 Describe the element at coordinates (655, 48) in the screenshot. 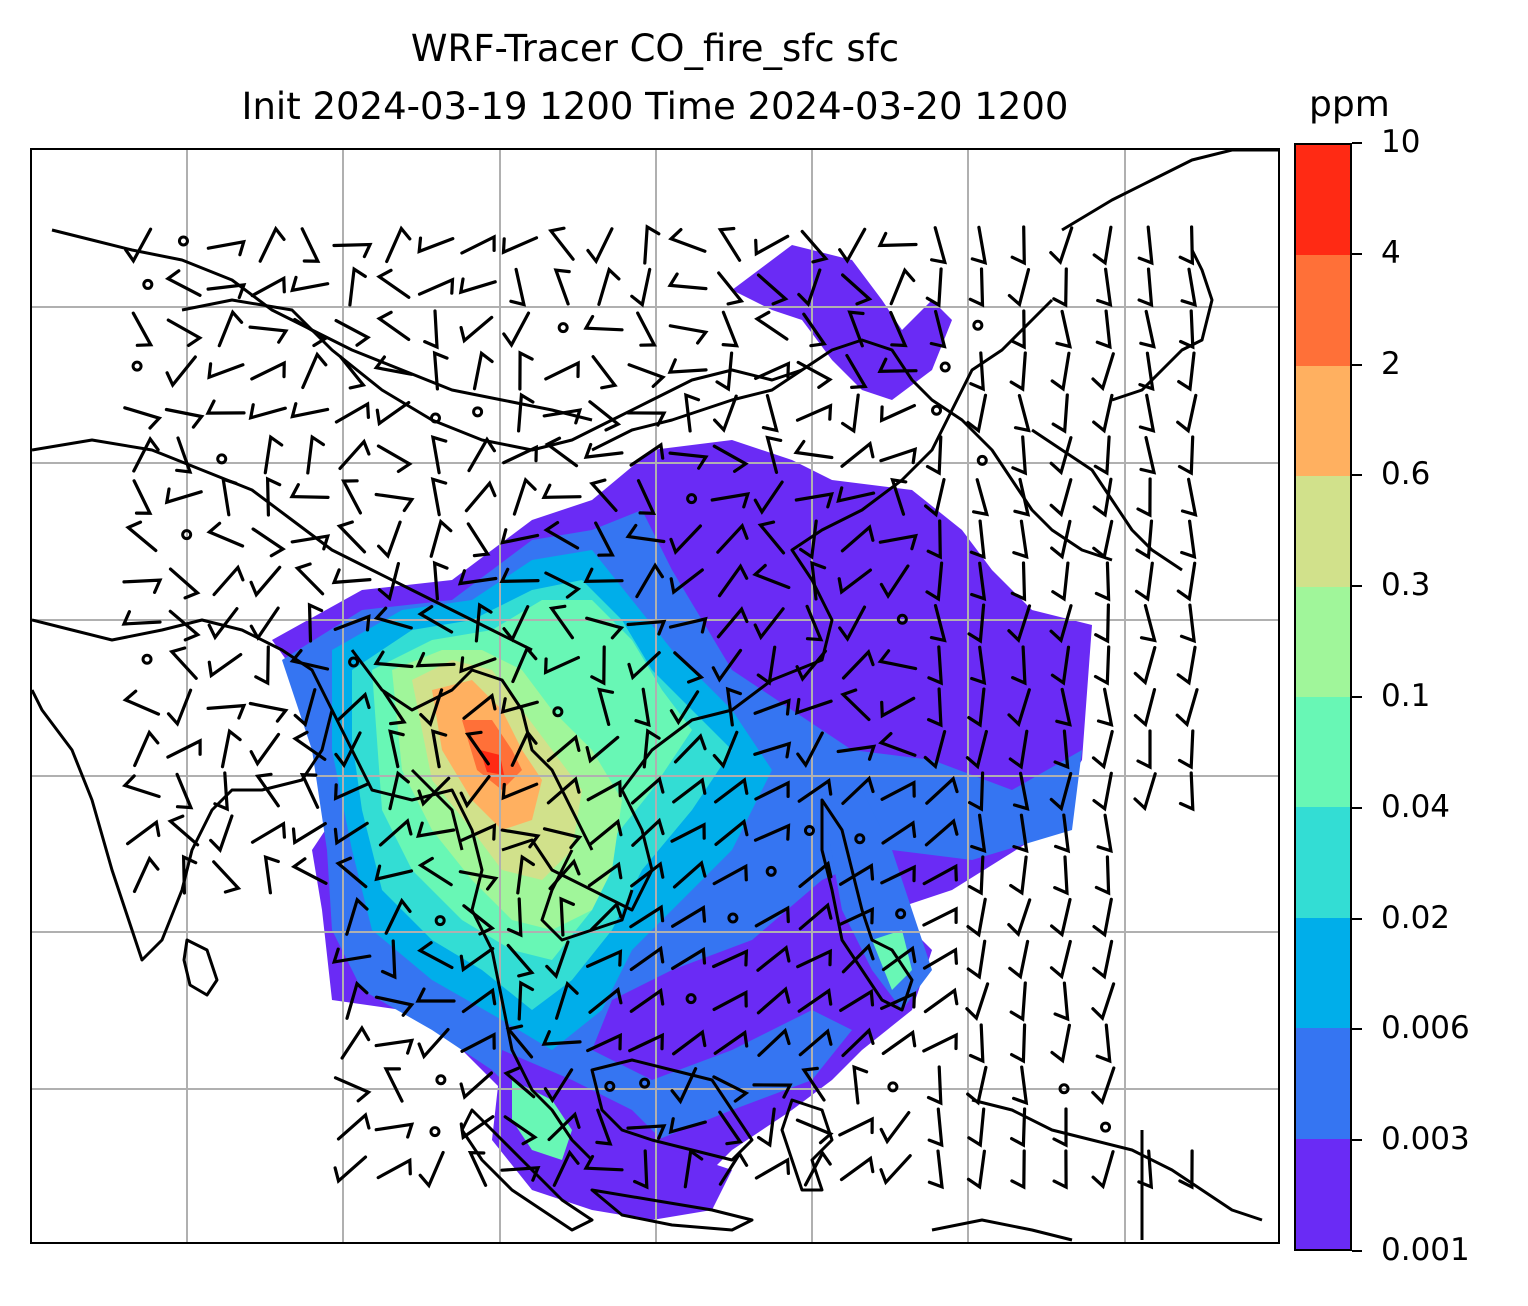

I see `chart-title-line1: WRF-Tracer CO_fire_sfc sfc` at that location.